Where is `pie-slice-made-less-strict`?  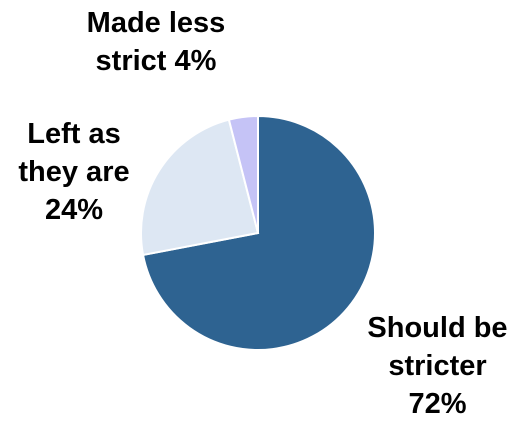 pie-slice-made-less-strict is located at coordinates (243, 174).